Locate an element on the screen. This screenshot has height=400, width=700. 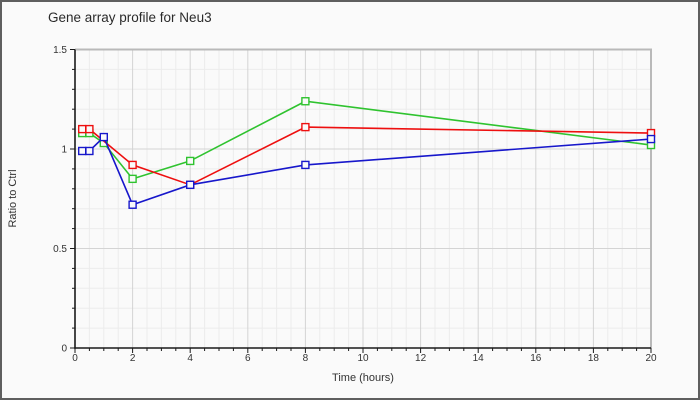
y-tick-label: 1.5 is located at coordinates (60, 50).